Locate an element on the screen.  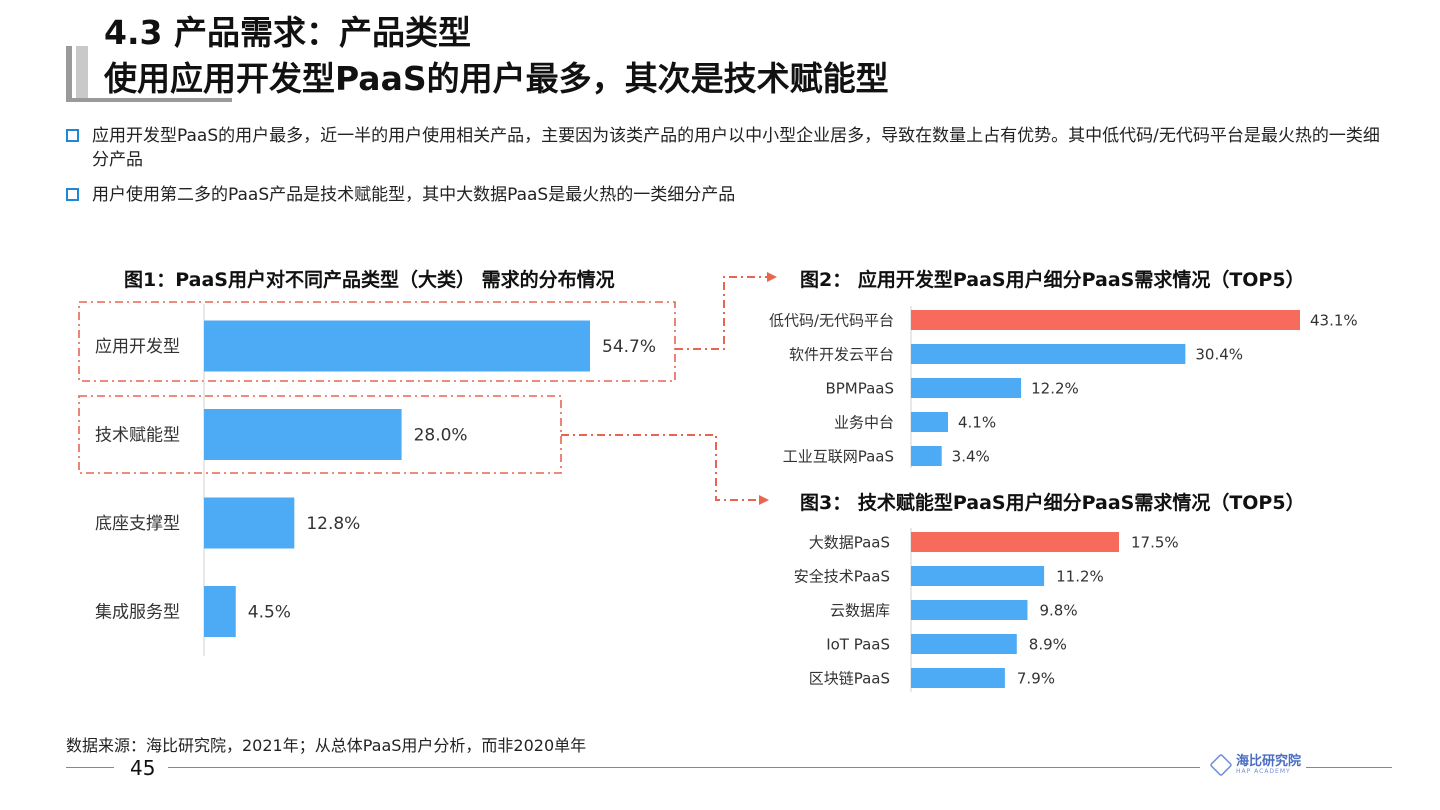
highlight-box-tech-enable is located at coordinates (320, 434).